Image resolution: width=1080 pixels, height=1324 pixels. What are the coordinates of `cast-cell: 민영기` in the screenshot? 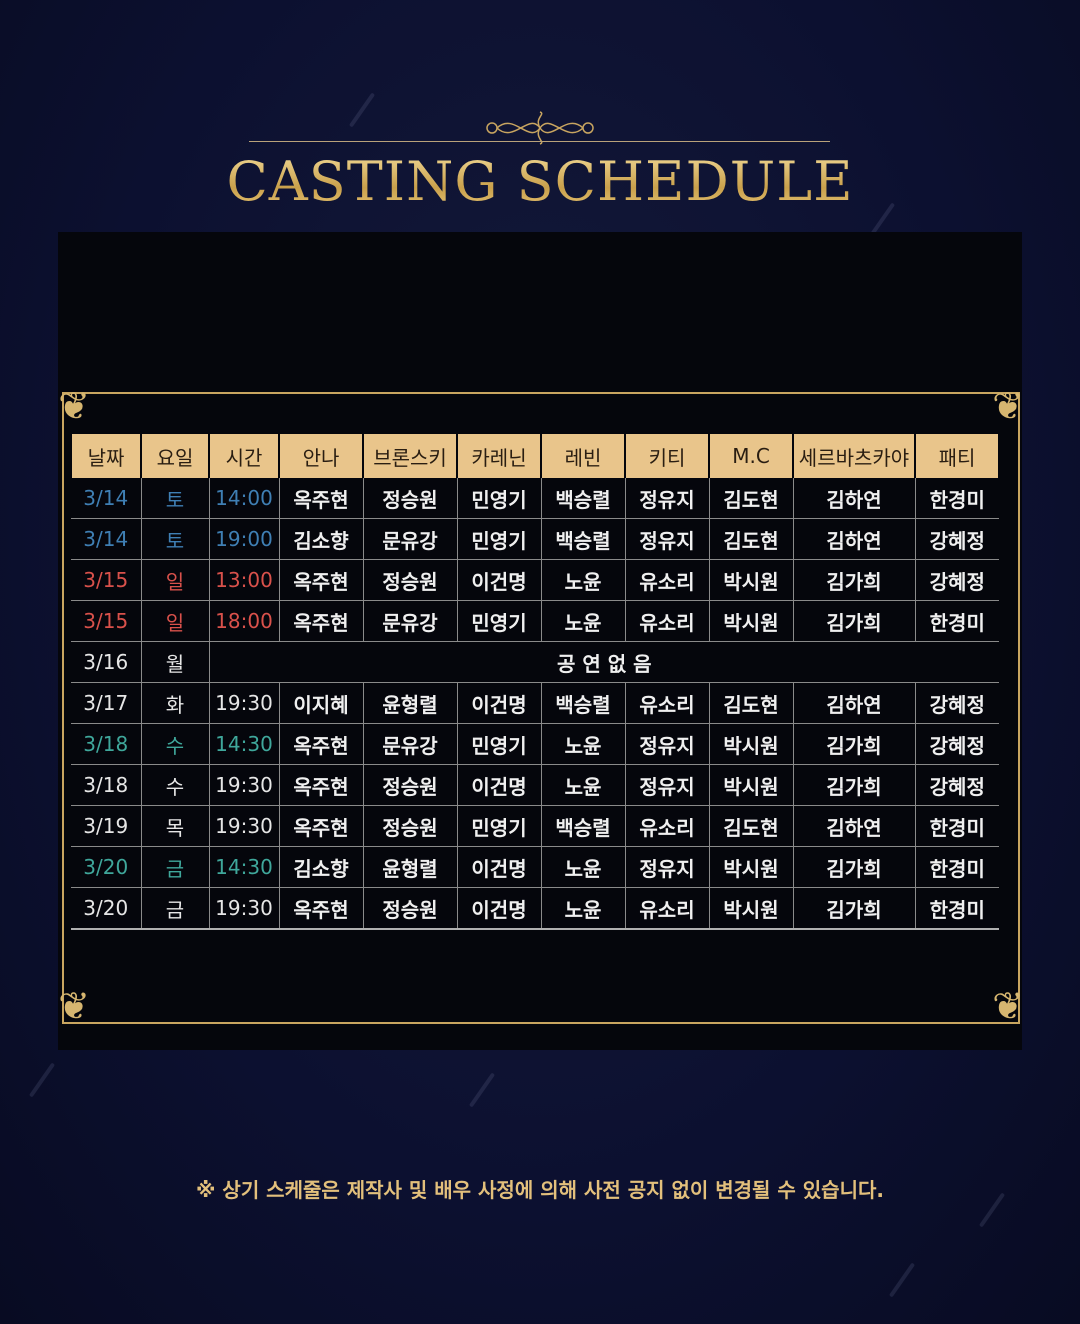 It's located at (499, 744).